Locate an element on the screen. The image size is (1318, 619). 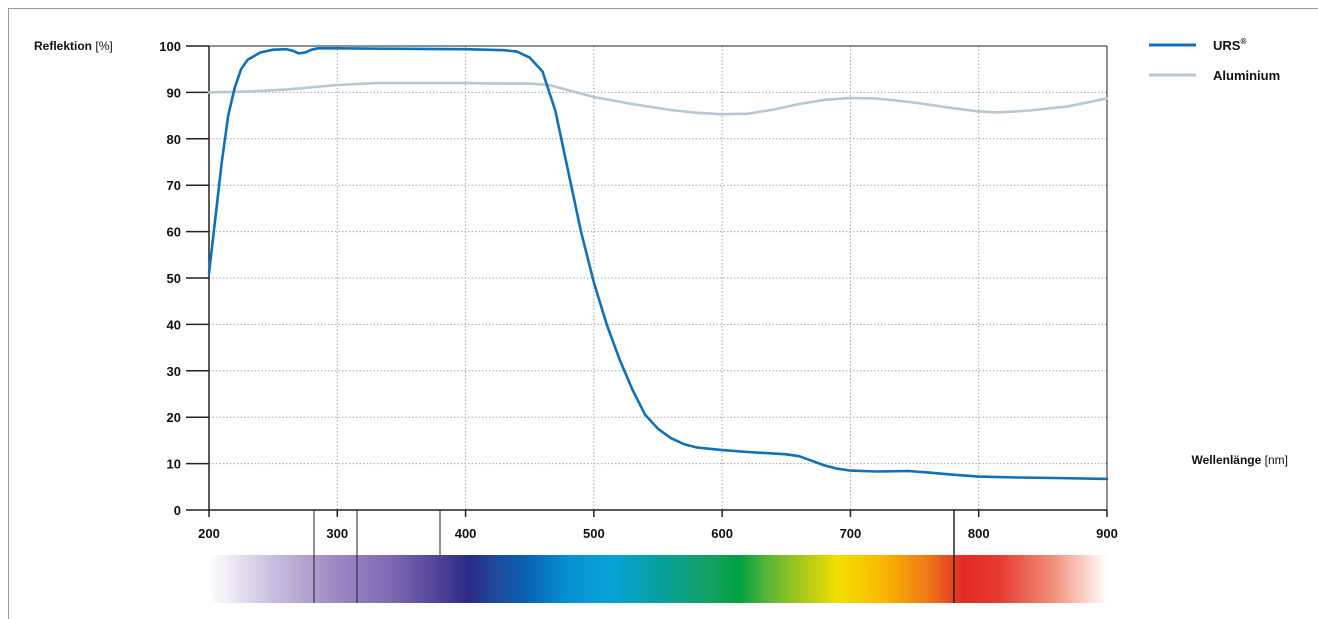
y-tick-label: 50 is located at coordinates (174, 278).